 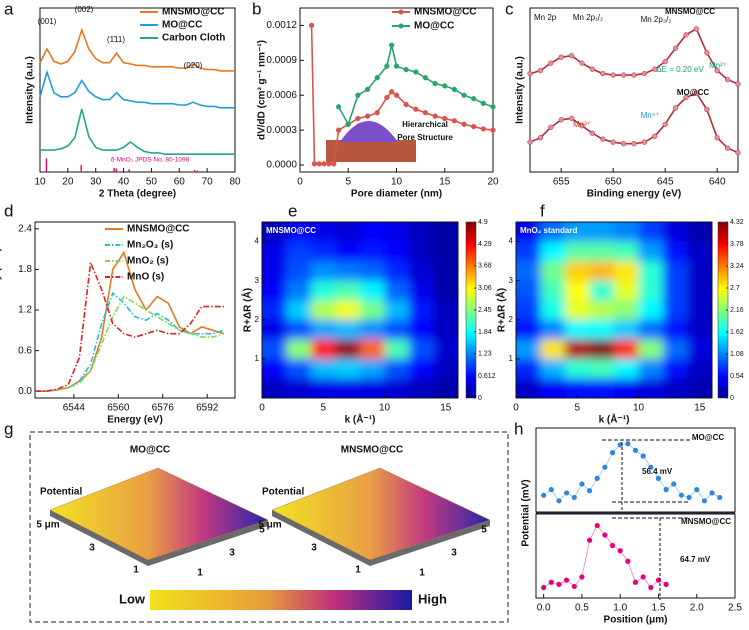 What do you see at coordinates (732, 398) in the screenshot?
I see `colorbar-tick-label: 0` at bounding box center [732, 398].